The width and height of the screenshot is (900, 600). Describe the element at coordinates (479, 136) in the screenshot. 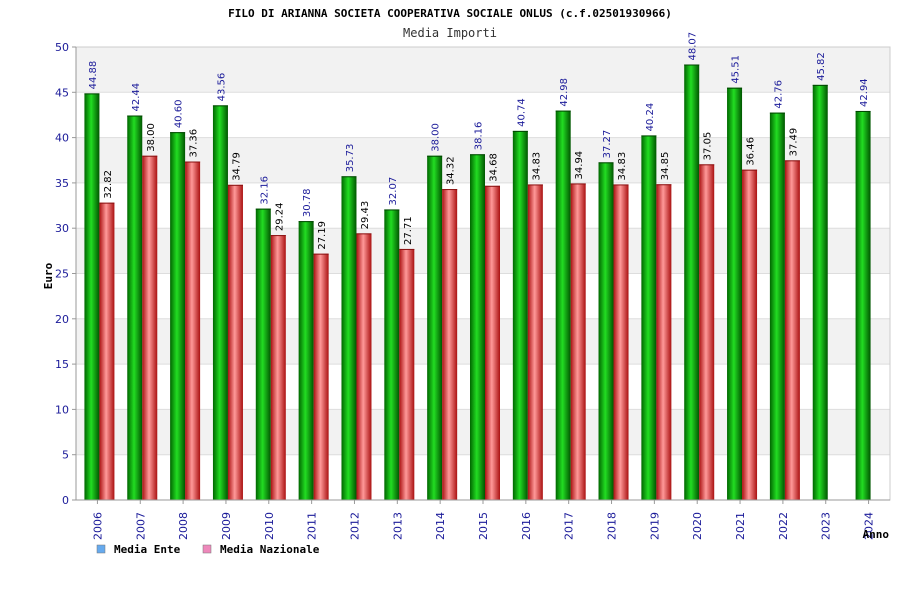

I see `data-label: 38.16` at that location.